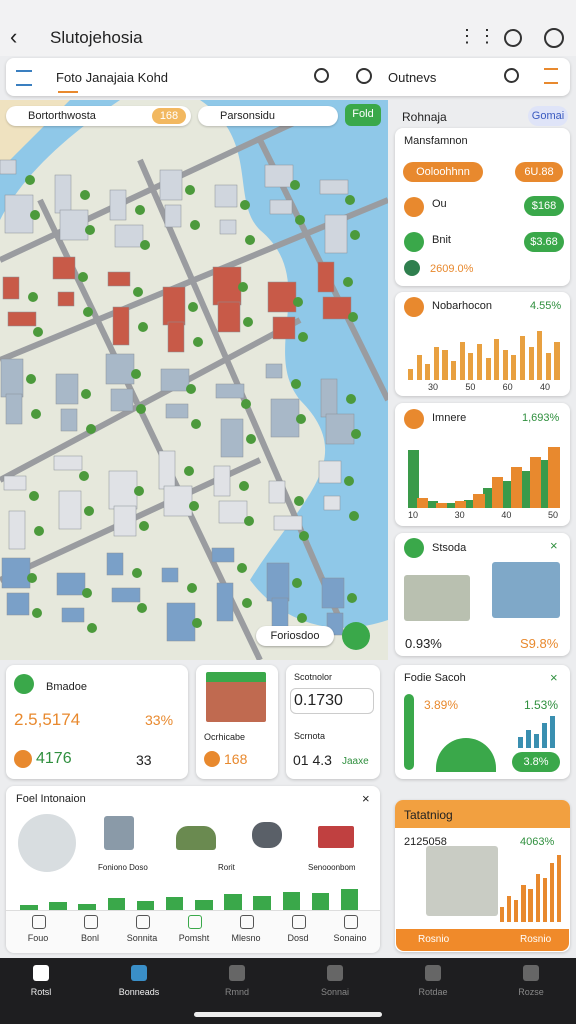 This screenshot has width=576, height=1024. Describe the element at coordinates (41, 992) in the screenshot. I see `nav-label: Rotsl` at that location.